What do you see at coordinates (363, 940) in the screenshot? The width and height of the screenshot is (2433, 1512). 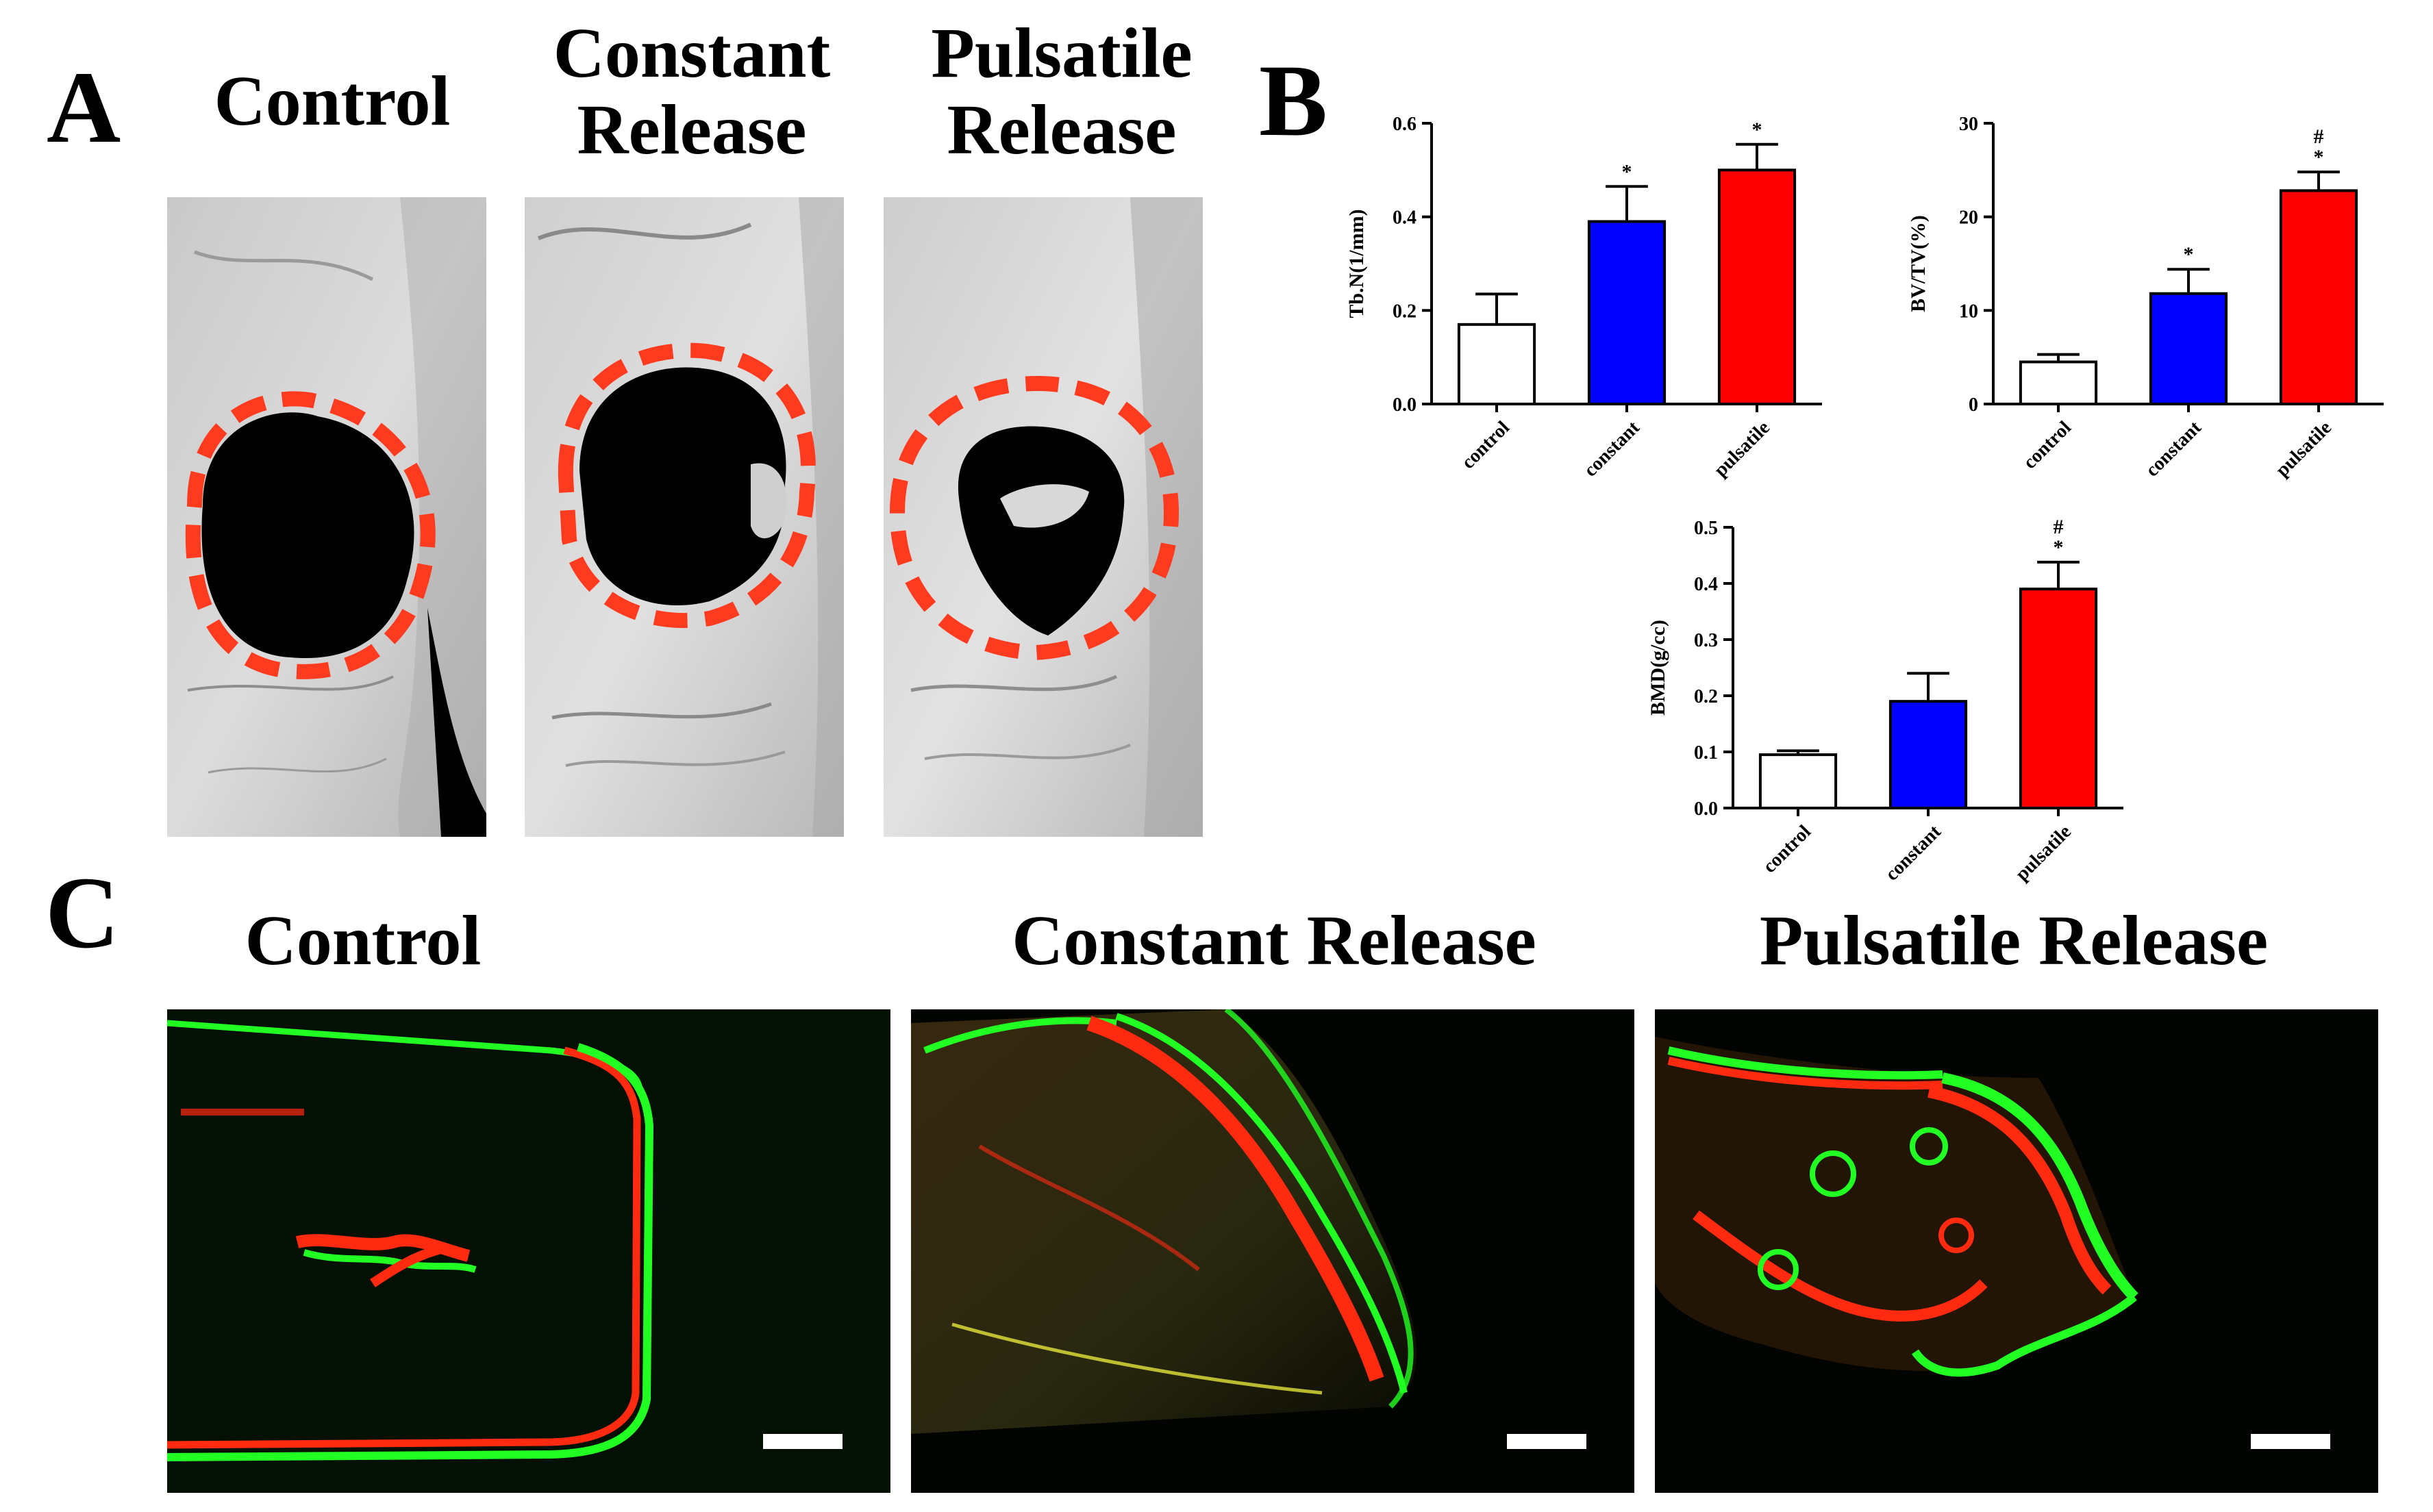 I see `panel-c-title-control: Control` at bounding box center [363, 940].